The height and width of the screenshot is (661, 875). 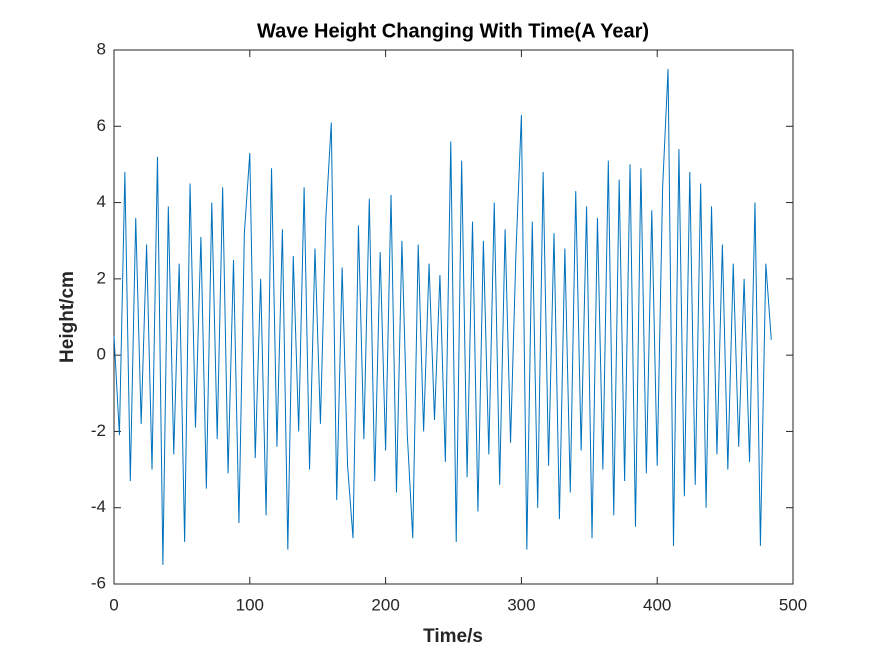 What do you see at coordinates (453, 636) in the screenshot?
I see `x-axis-label: Time/s` at bounding box center [453, 636].